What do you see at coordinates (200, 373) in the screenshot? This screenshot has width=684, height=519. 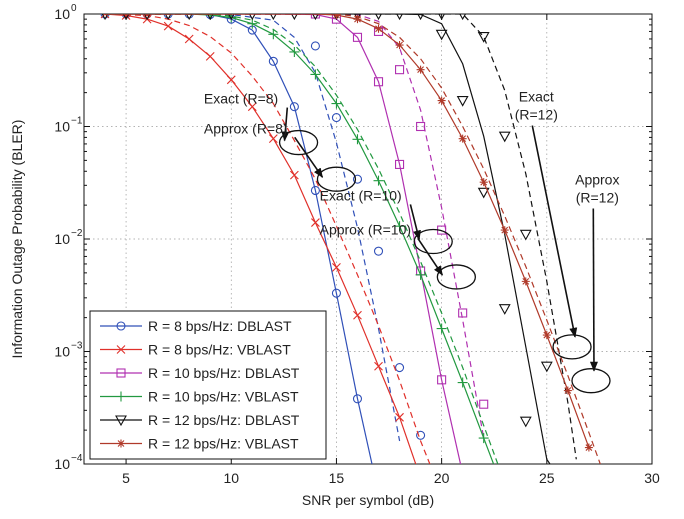 I see `legend-item: R = 10 bps/Hz: DBLAST` at bounding box center [200, 373].